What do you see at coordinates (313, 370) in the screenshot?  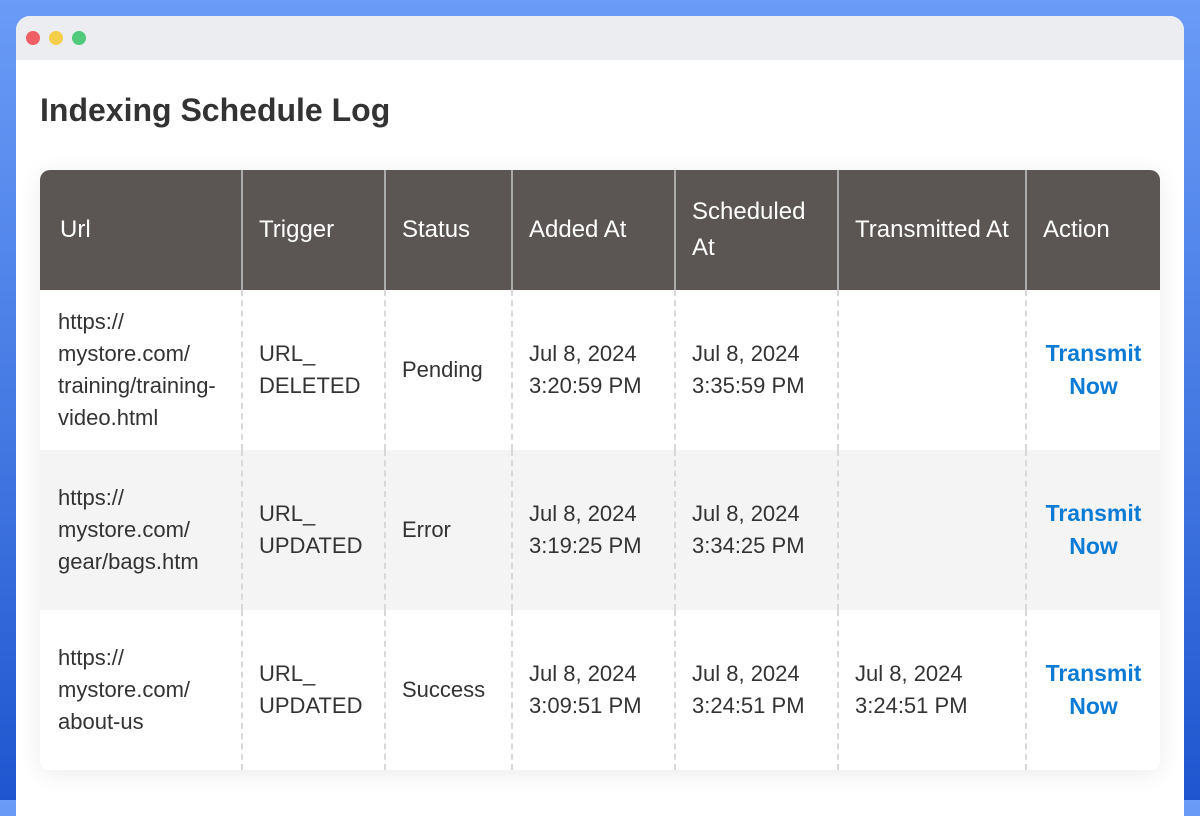 I see `trigger-cell: URL_DELETED` at bounding box center [313, 370].